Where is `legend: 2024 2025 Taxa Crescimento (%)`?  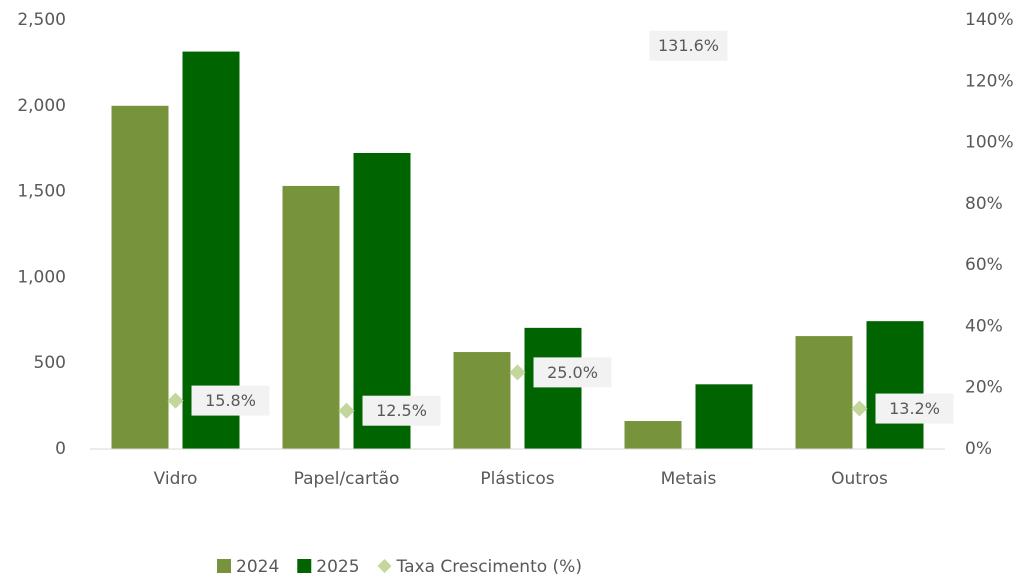
legend: 2024 2025 Taxa Crescimento (%) is located at coordinates (399, 567).